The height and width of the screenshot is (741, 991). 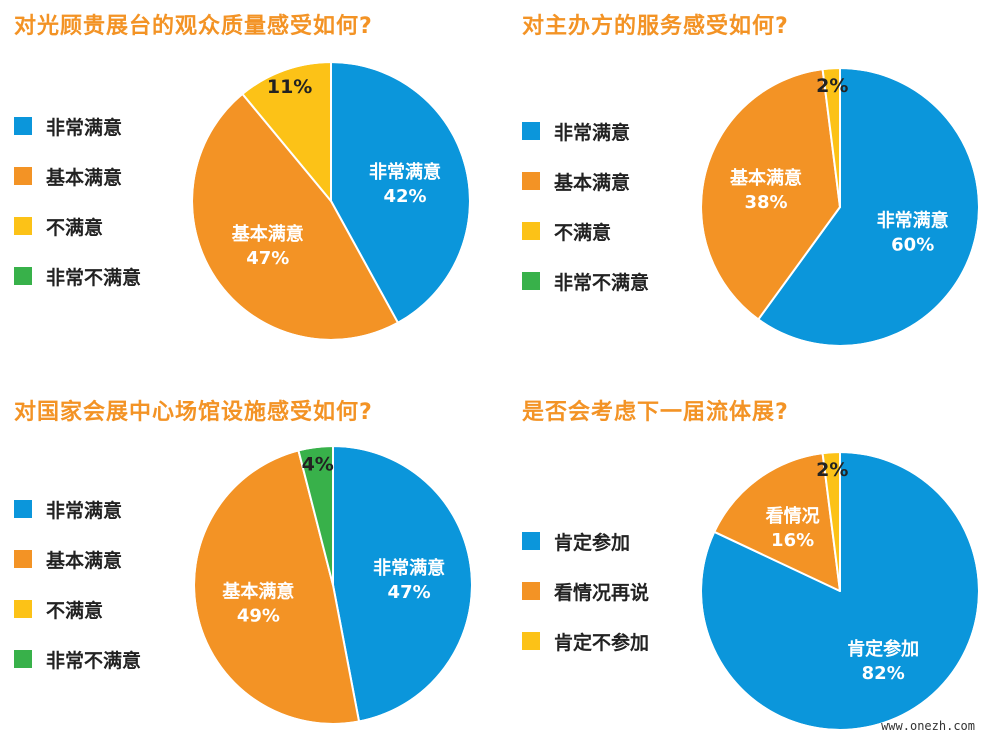 What do you see at coordinates (258, 616) in the screenshot?
I see `slice-percent-label: 49%` at bounding box center [258, 616].